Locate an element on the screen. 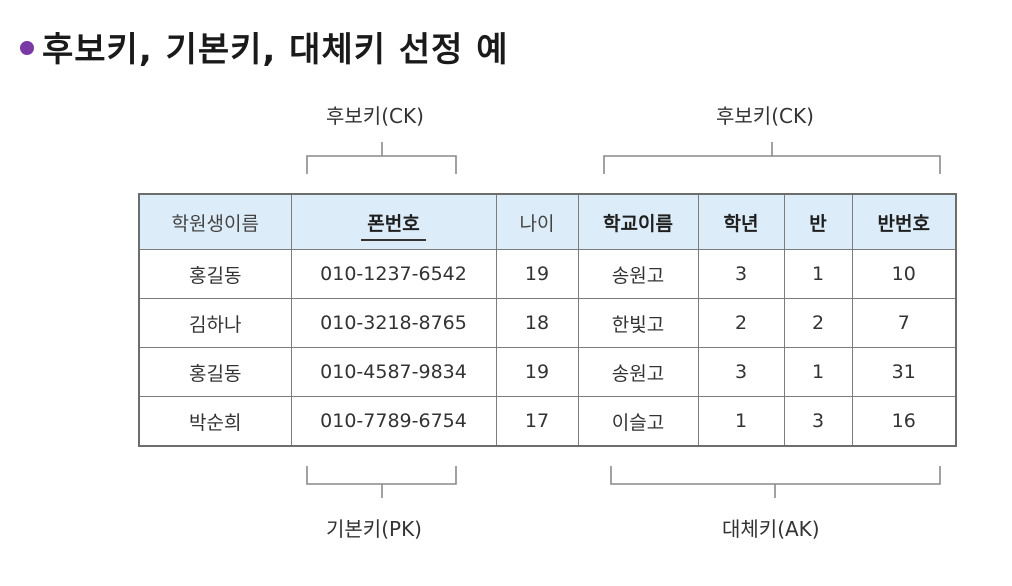  table-row: 김하나 010-3218-8765 18 한빛고 2 2 7 is located at coordinates (547, 323).